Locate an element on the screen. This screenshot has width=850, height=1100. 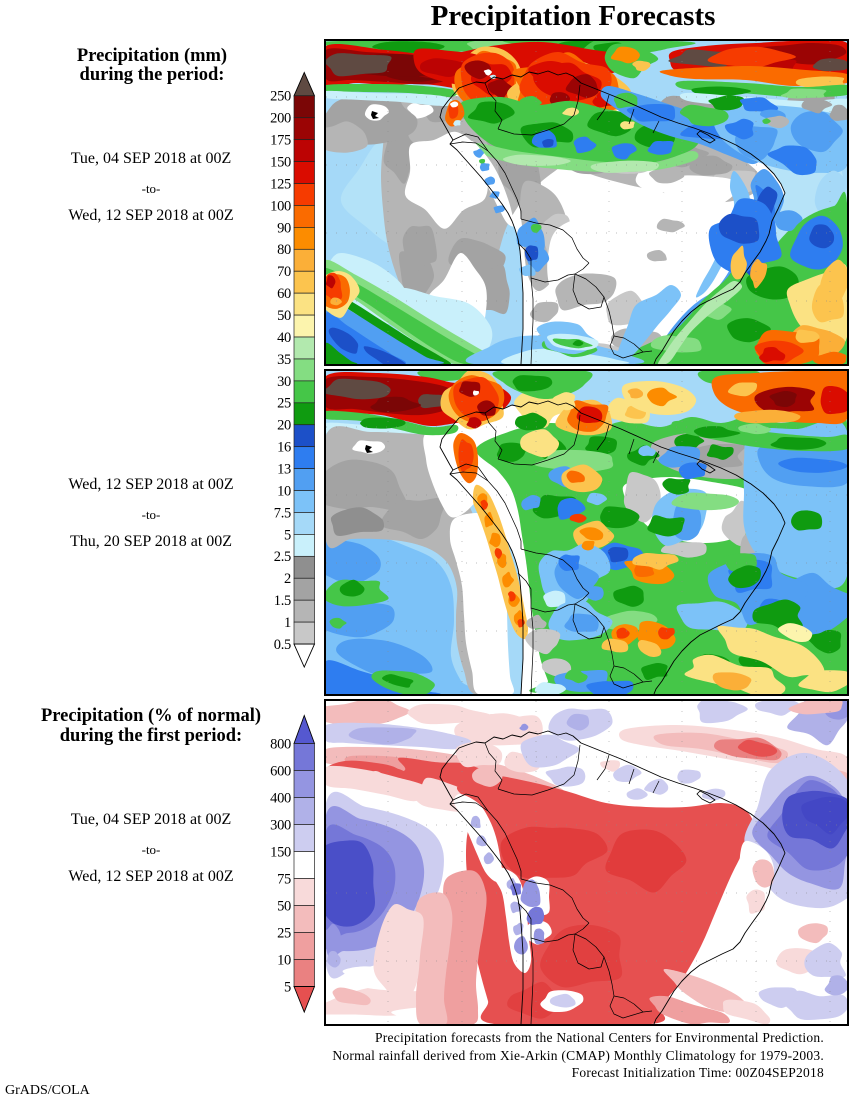
svg-text: 100 is located at coordinates (280, 206).